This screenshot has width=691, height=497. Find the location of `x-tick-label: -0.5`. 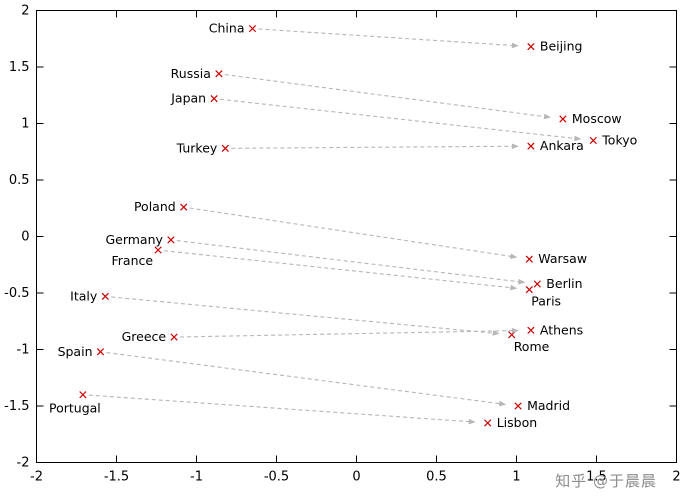

x-tick-label: -0.5 is located at coordinates (276, 477).